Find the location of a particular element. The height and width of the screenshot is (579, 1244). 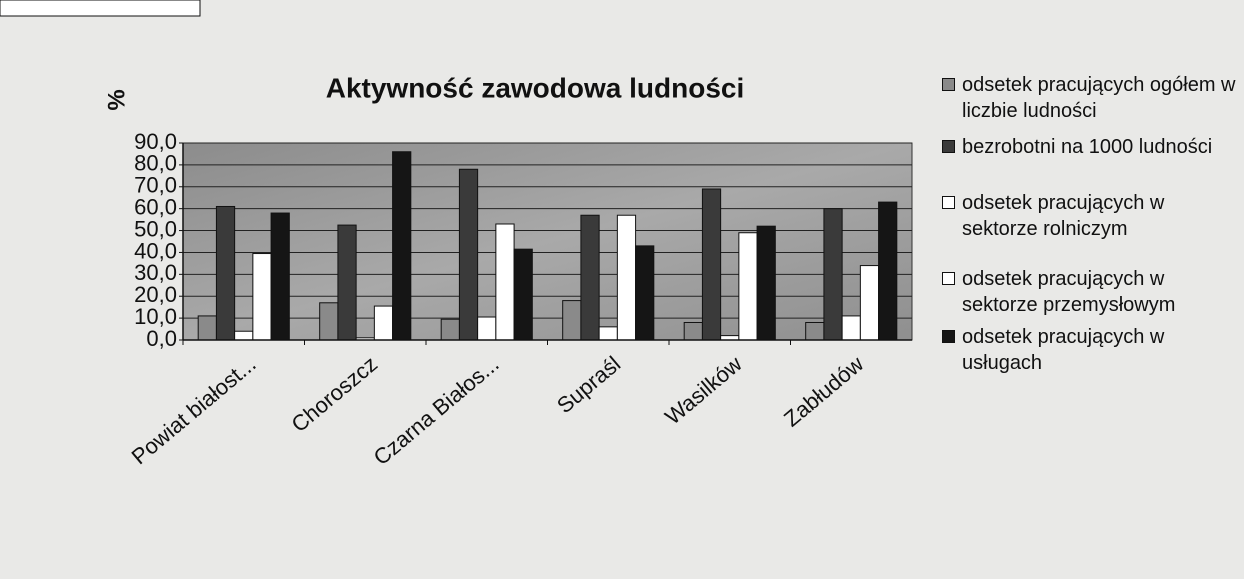

corner-box is located at coordinates (100, 8).